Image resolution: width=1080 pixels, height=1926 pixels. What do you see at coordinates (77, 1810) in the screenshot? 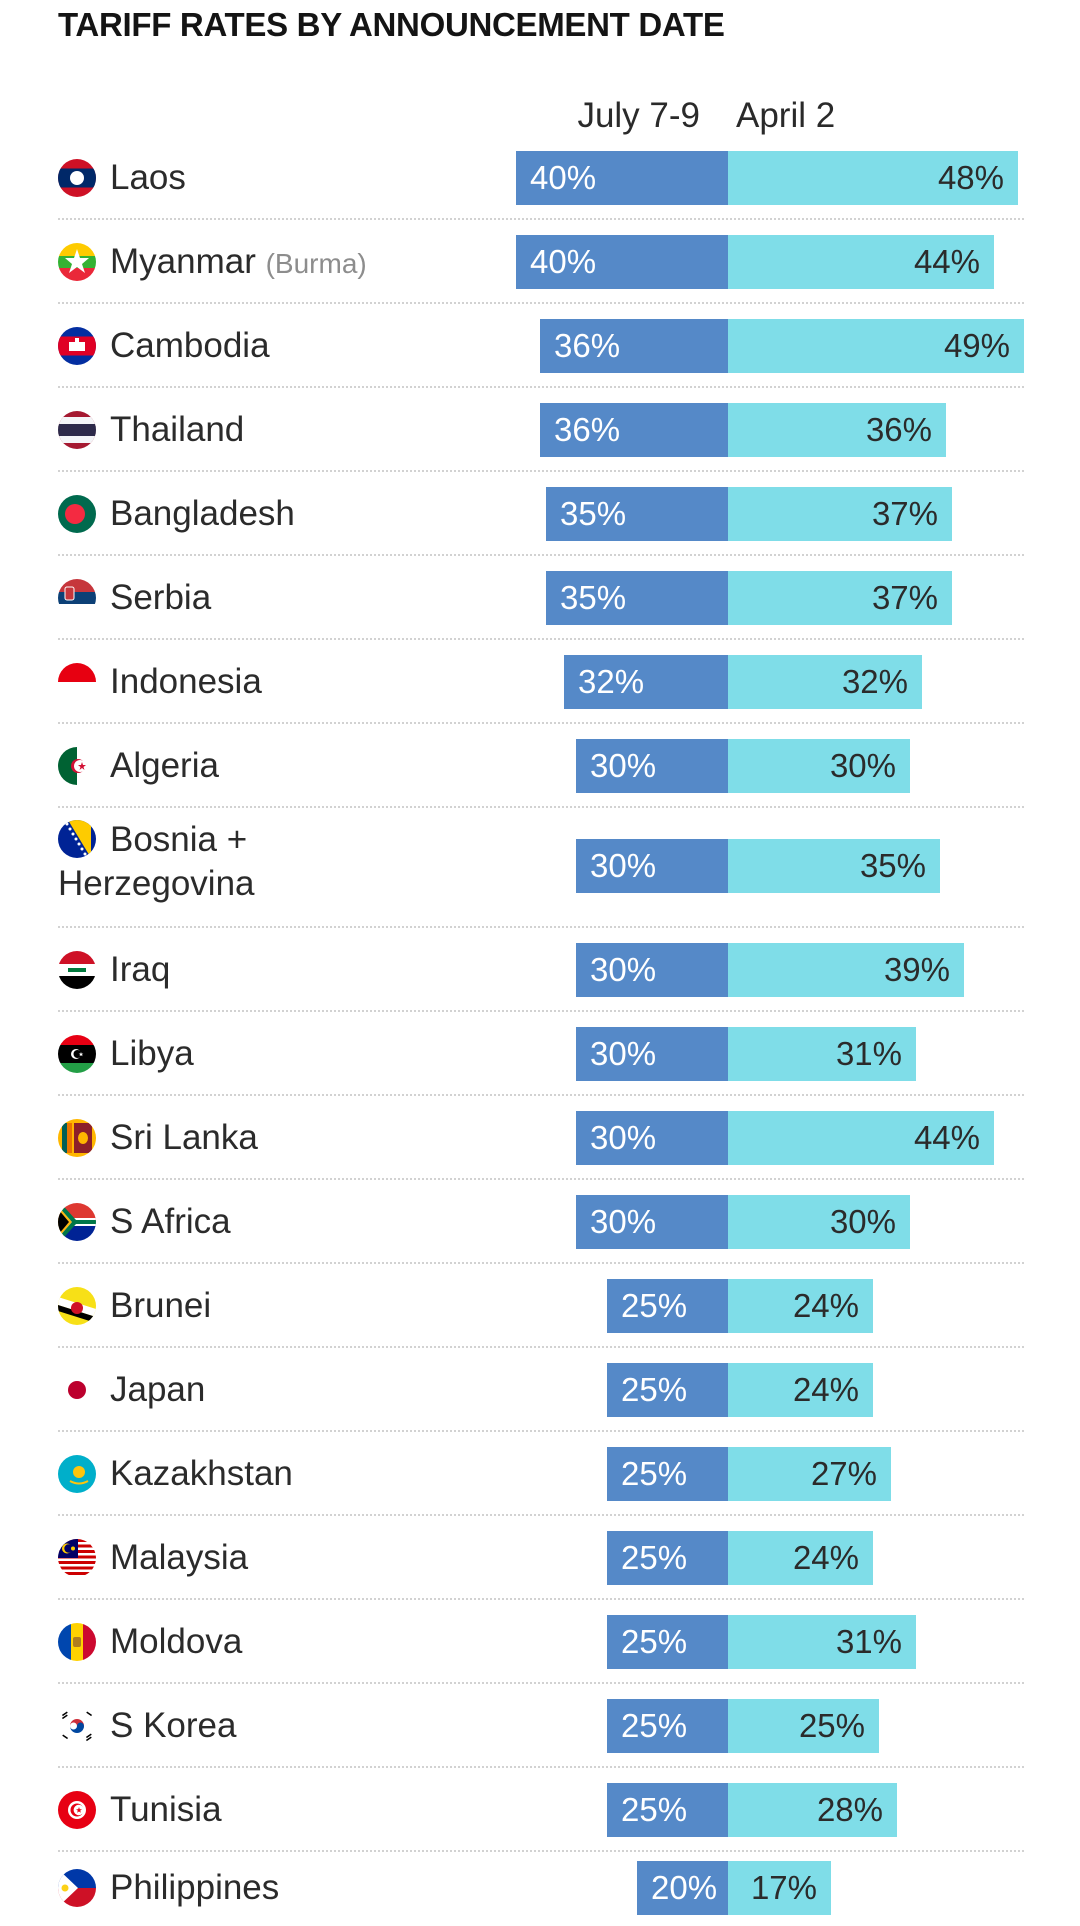
I see `tunisia-flag-icon` at bounding box center [77, 1810].